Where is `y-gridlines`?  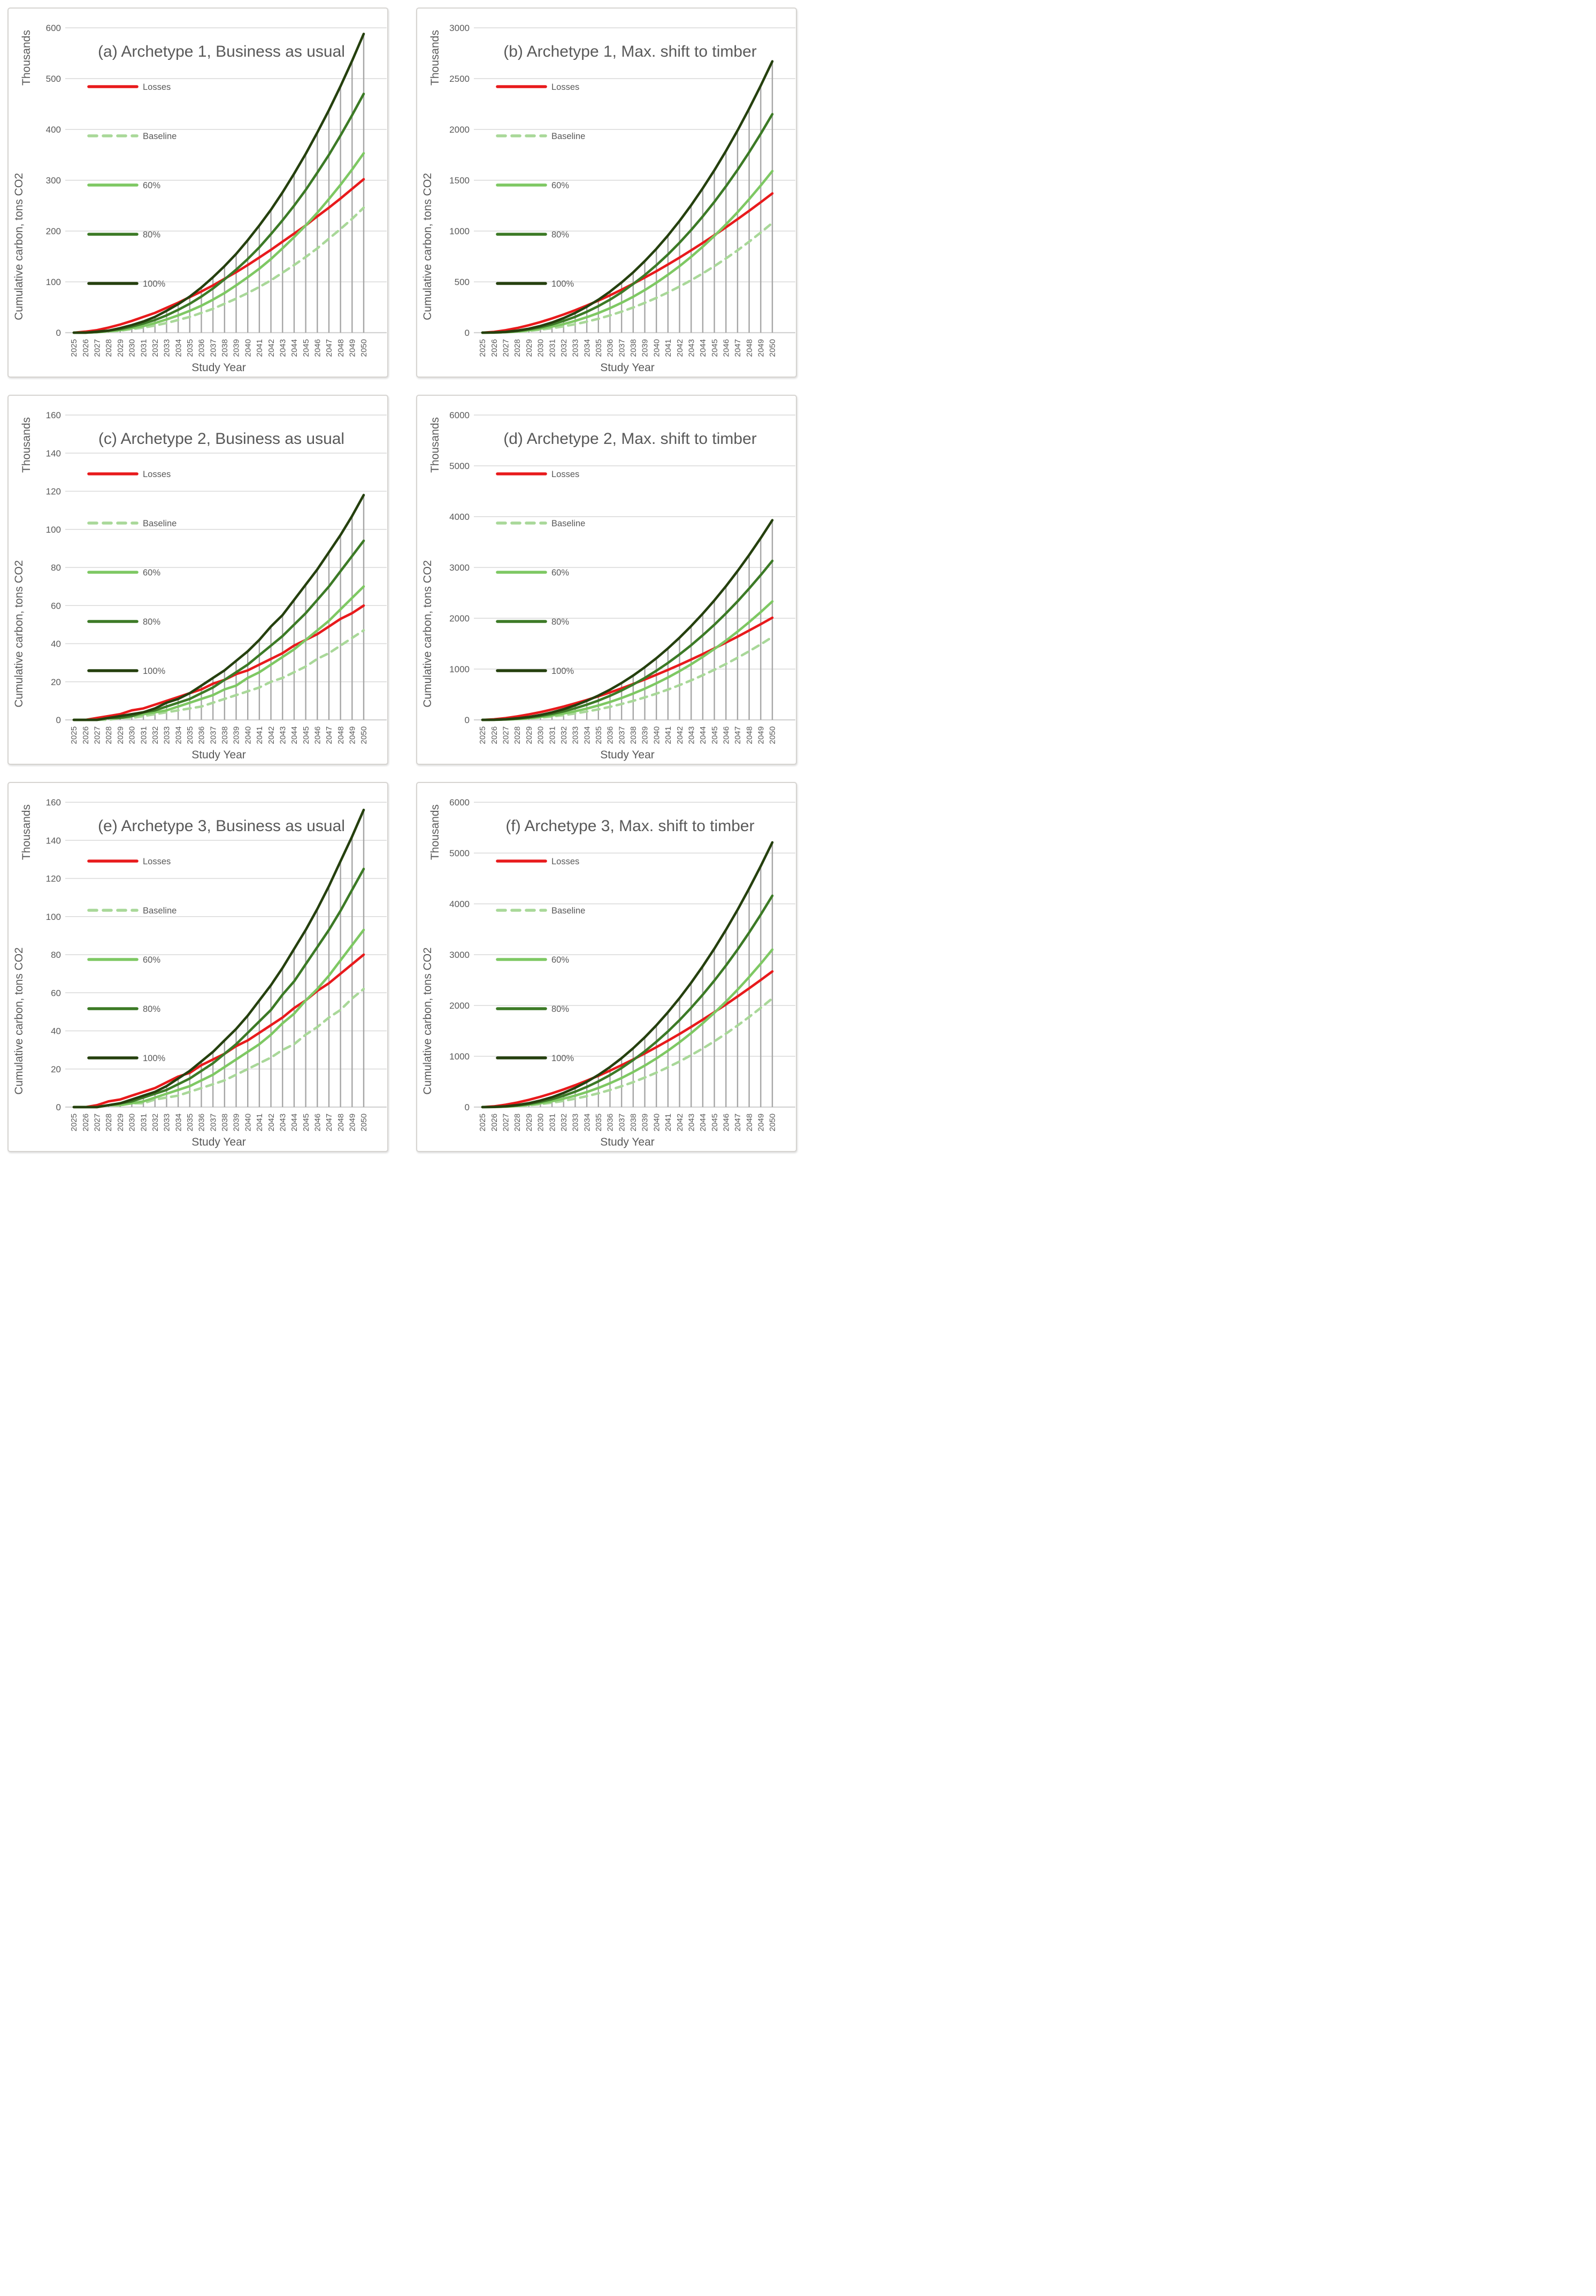 y-gridlines is located at coordinates (226, 955).